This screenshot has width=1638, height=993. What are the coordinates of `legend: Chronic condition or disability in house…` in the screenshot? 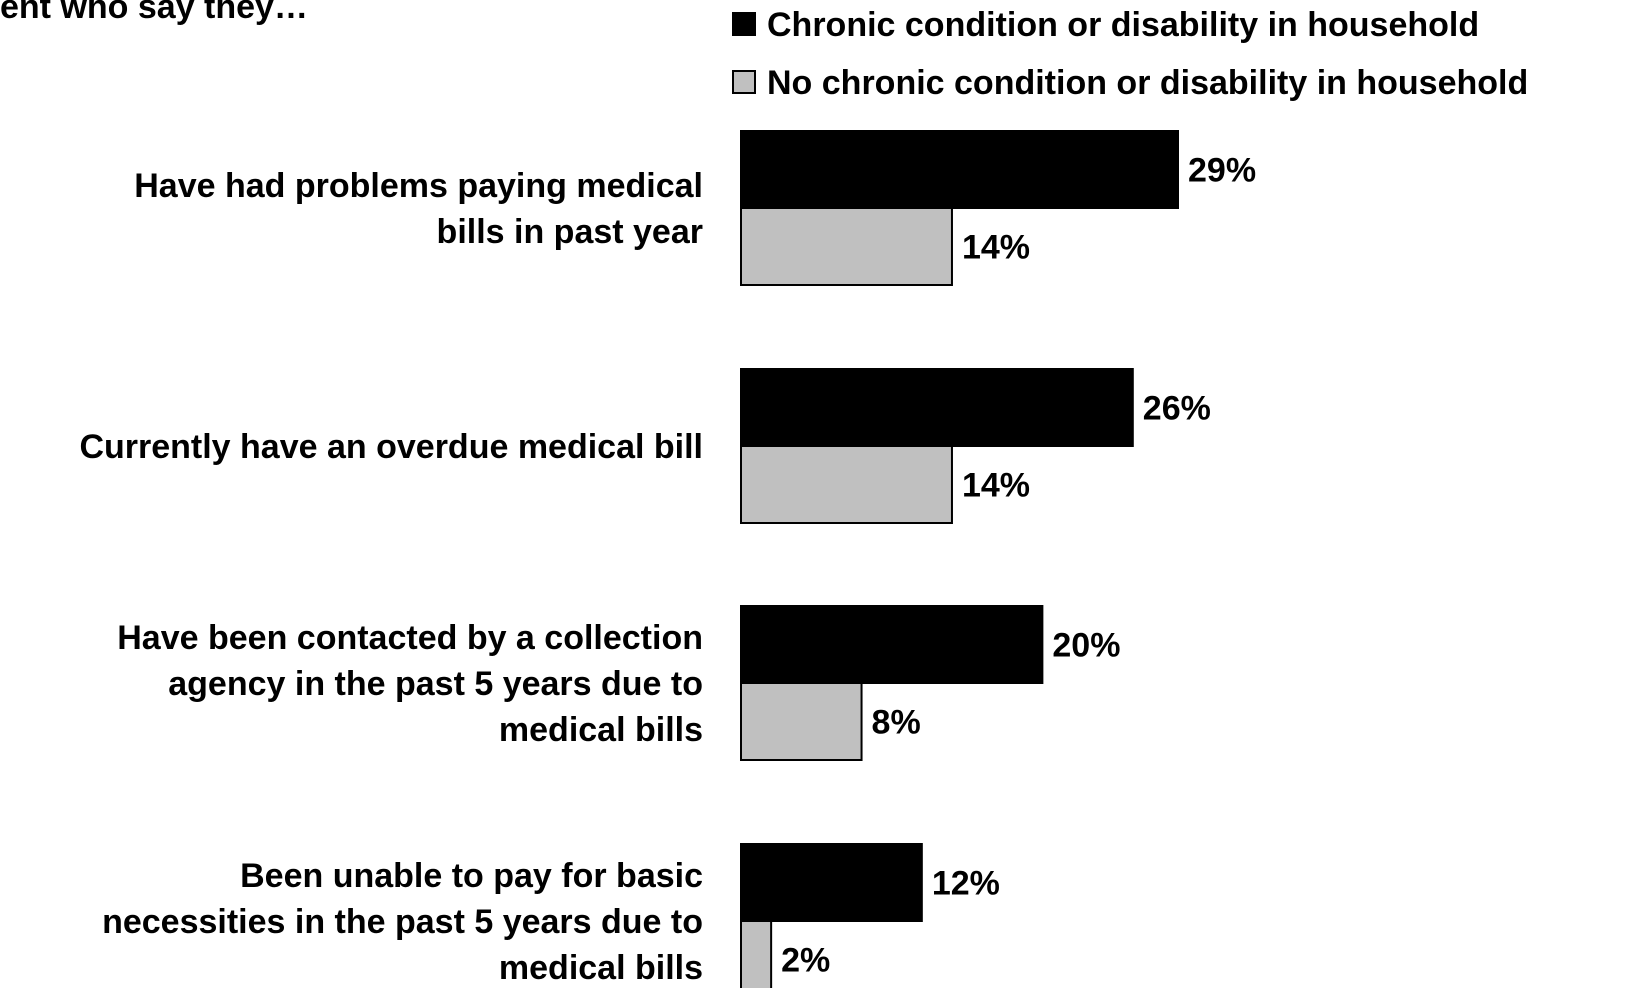 It's located at (1130, 54).